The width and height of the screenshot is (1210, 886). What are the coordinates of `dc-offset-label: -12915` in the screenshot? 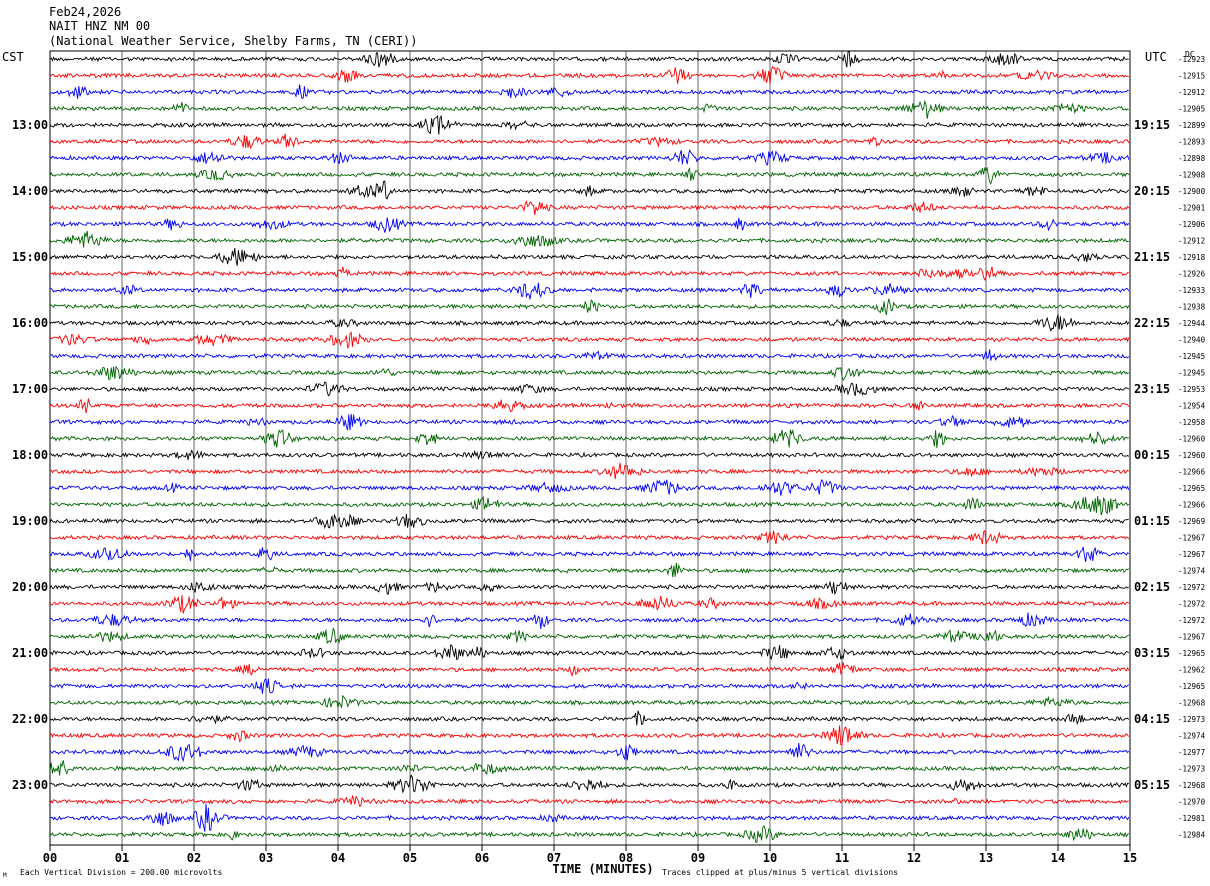 It's located at (1191, 76).